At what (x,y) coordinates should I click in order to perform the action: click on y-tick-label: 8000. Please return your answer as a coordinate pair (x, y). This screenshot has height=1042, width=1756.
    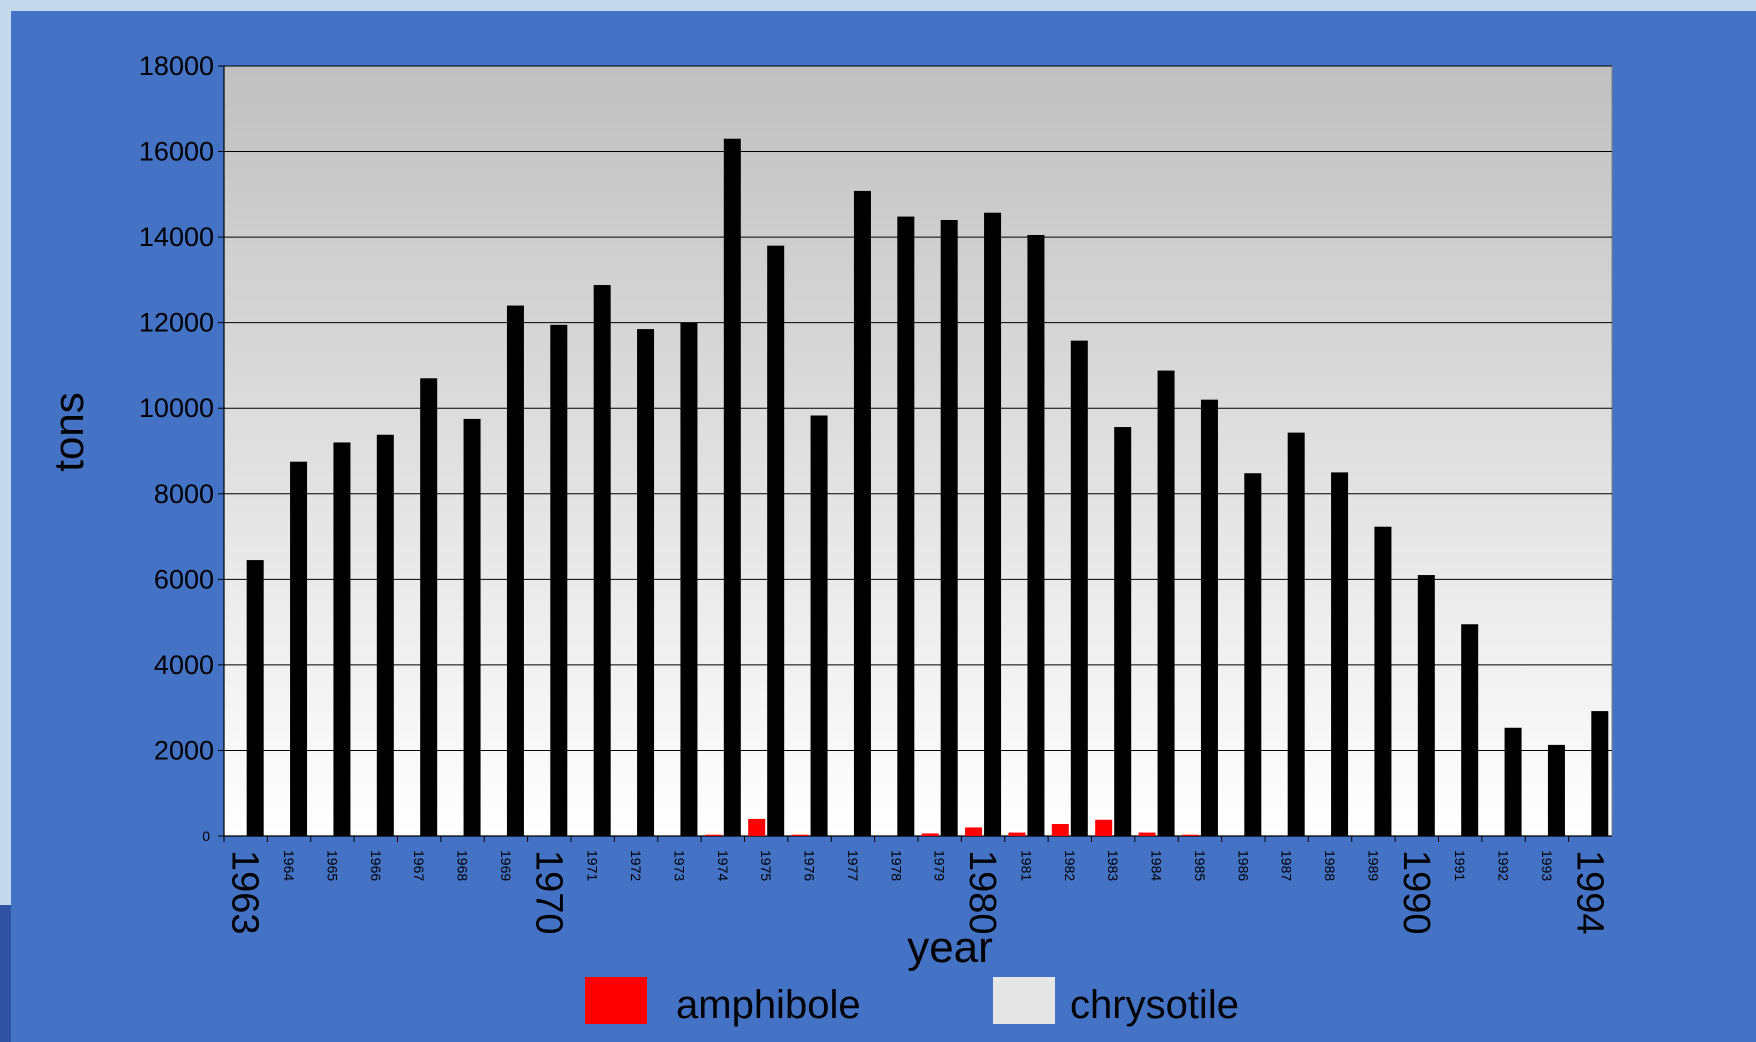
    Looking at the image, I should click on (184, 494).